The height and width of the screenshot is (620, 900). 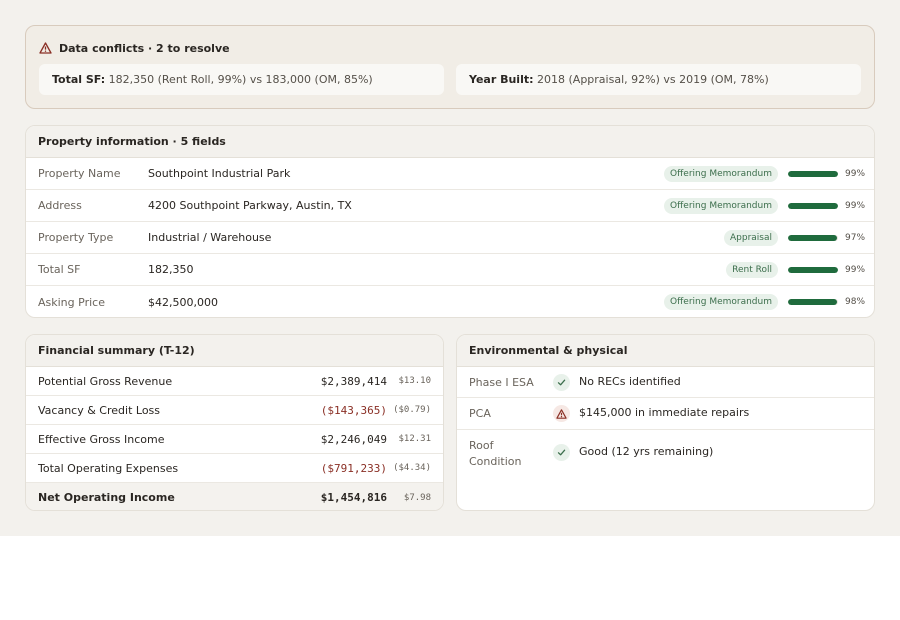 I want to click on conflict-label: Year Built:, so click(x=501, y=79).